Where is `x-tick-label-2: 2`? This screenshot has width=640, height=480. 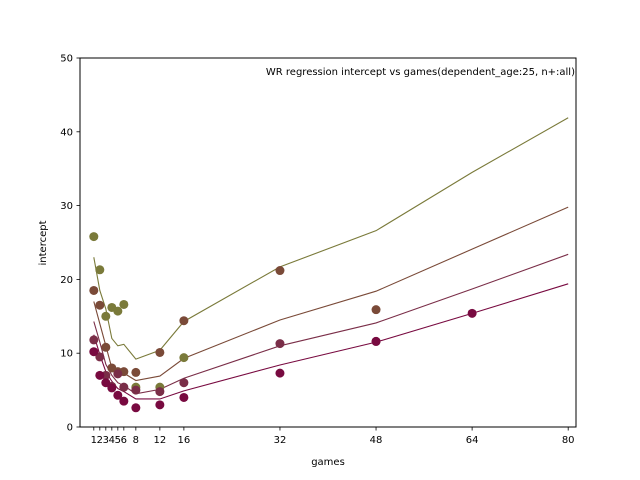 x-tick-label-2: 2 is located at coordinates (100, 440).